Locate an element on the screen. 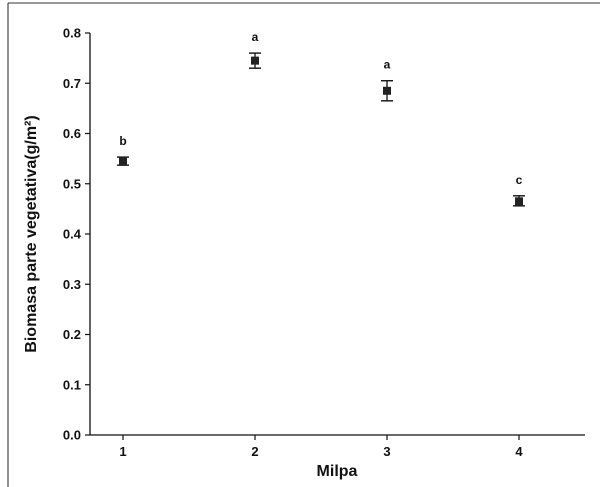 This screenshot has width=600, height=487. y-tick-label: 0.8 is located at coordinates (72, 33).